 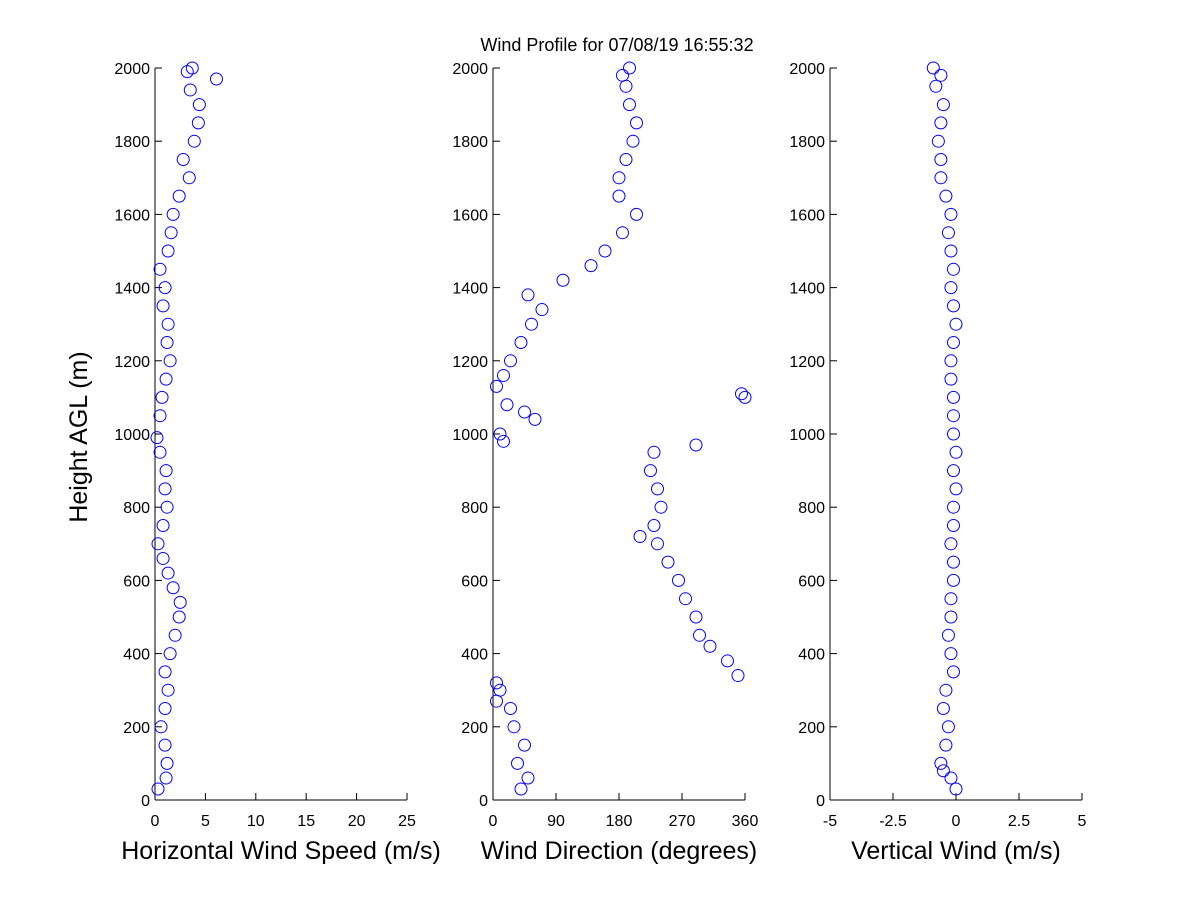 What do you see at coordinates (474, 728) in the screenshot?
I see `y-tick-label: 200` at bounding box center [474, 728].